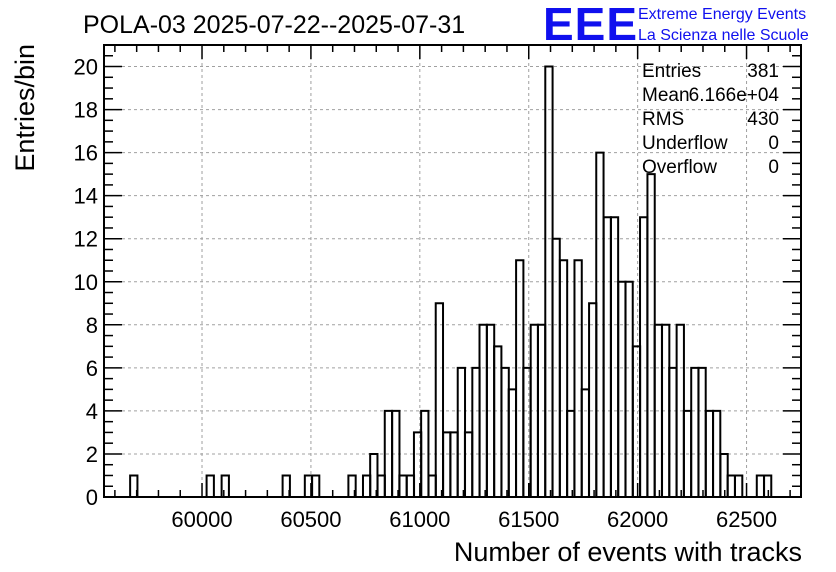 This screenshot has height=572, width=836. Describe the element at coordinates (746, 519) in the screenshot. I see `x-tick-label: 62500` at that location.